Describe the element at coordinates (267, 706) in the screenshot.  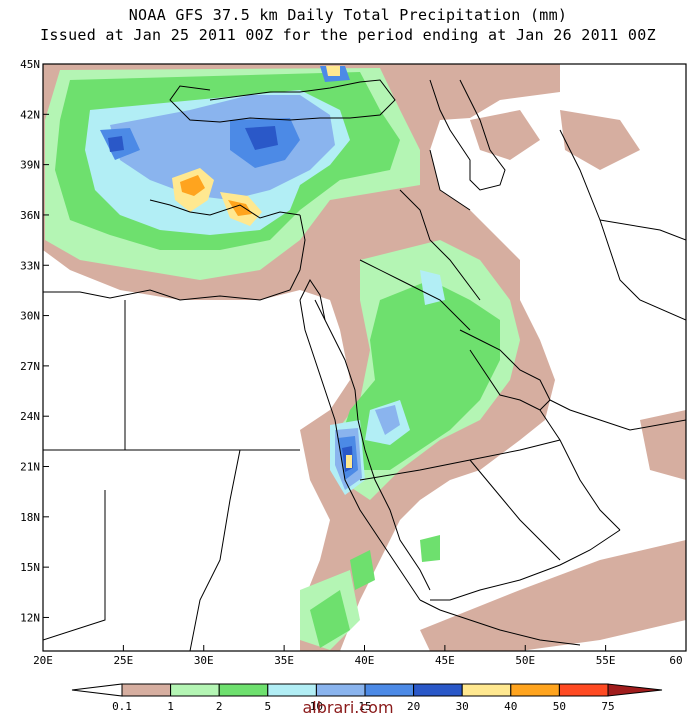
I see `colorbar-label: 5` at that location.